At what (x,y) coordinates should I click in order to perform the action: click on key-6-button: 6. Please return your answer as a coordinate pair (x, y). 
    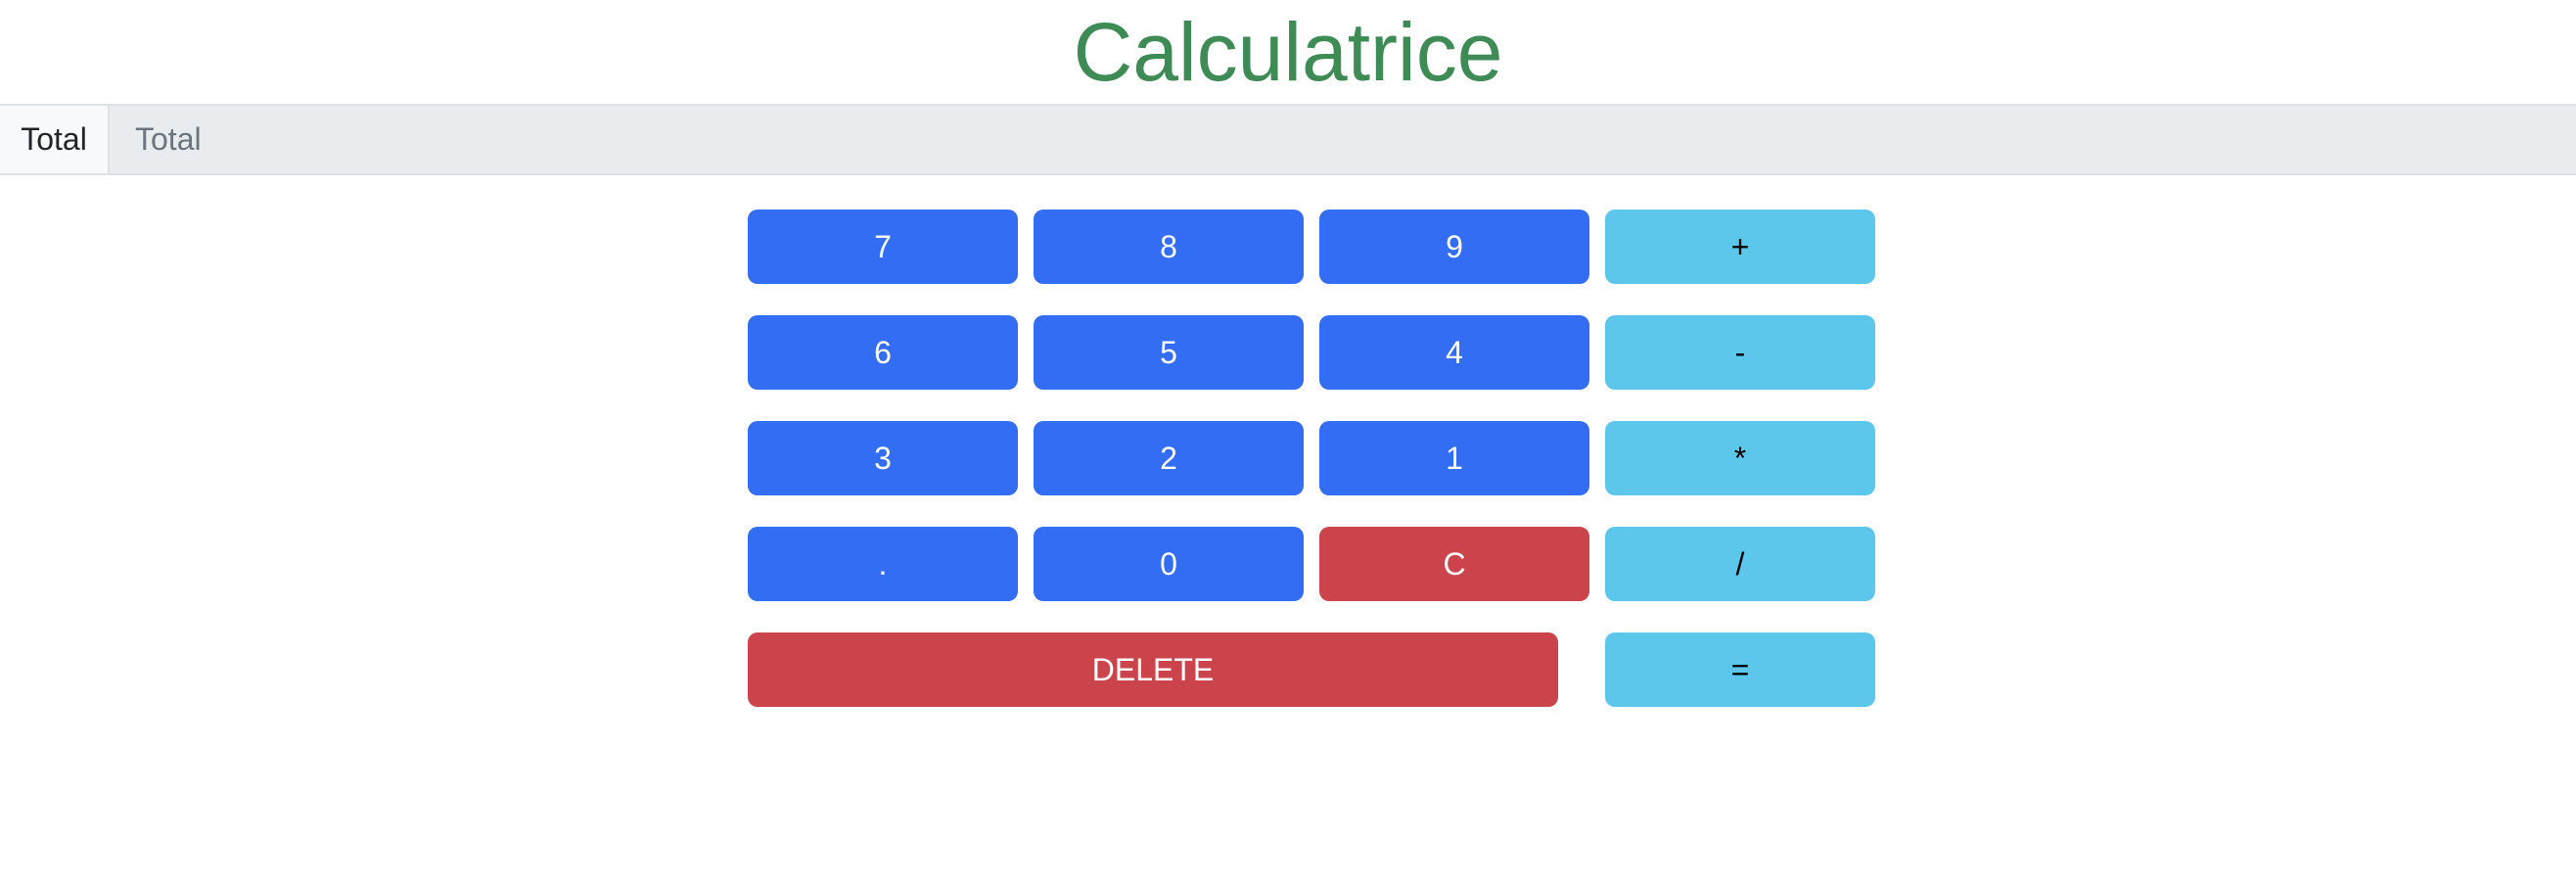
    Looking at the image, I should click on (883, 352).